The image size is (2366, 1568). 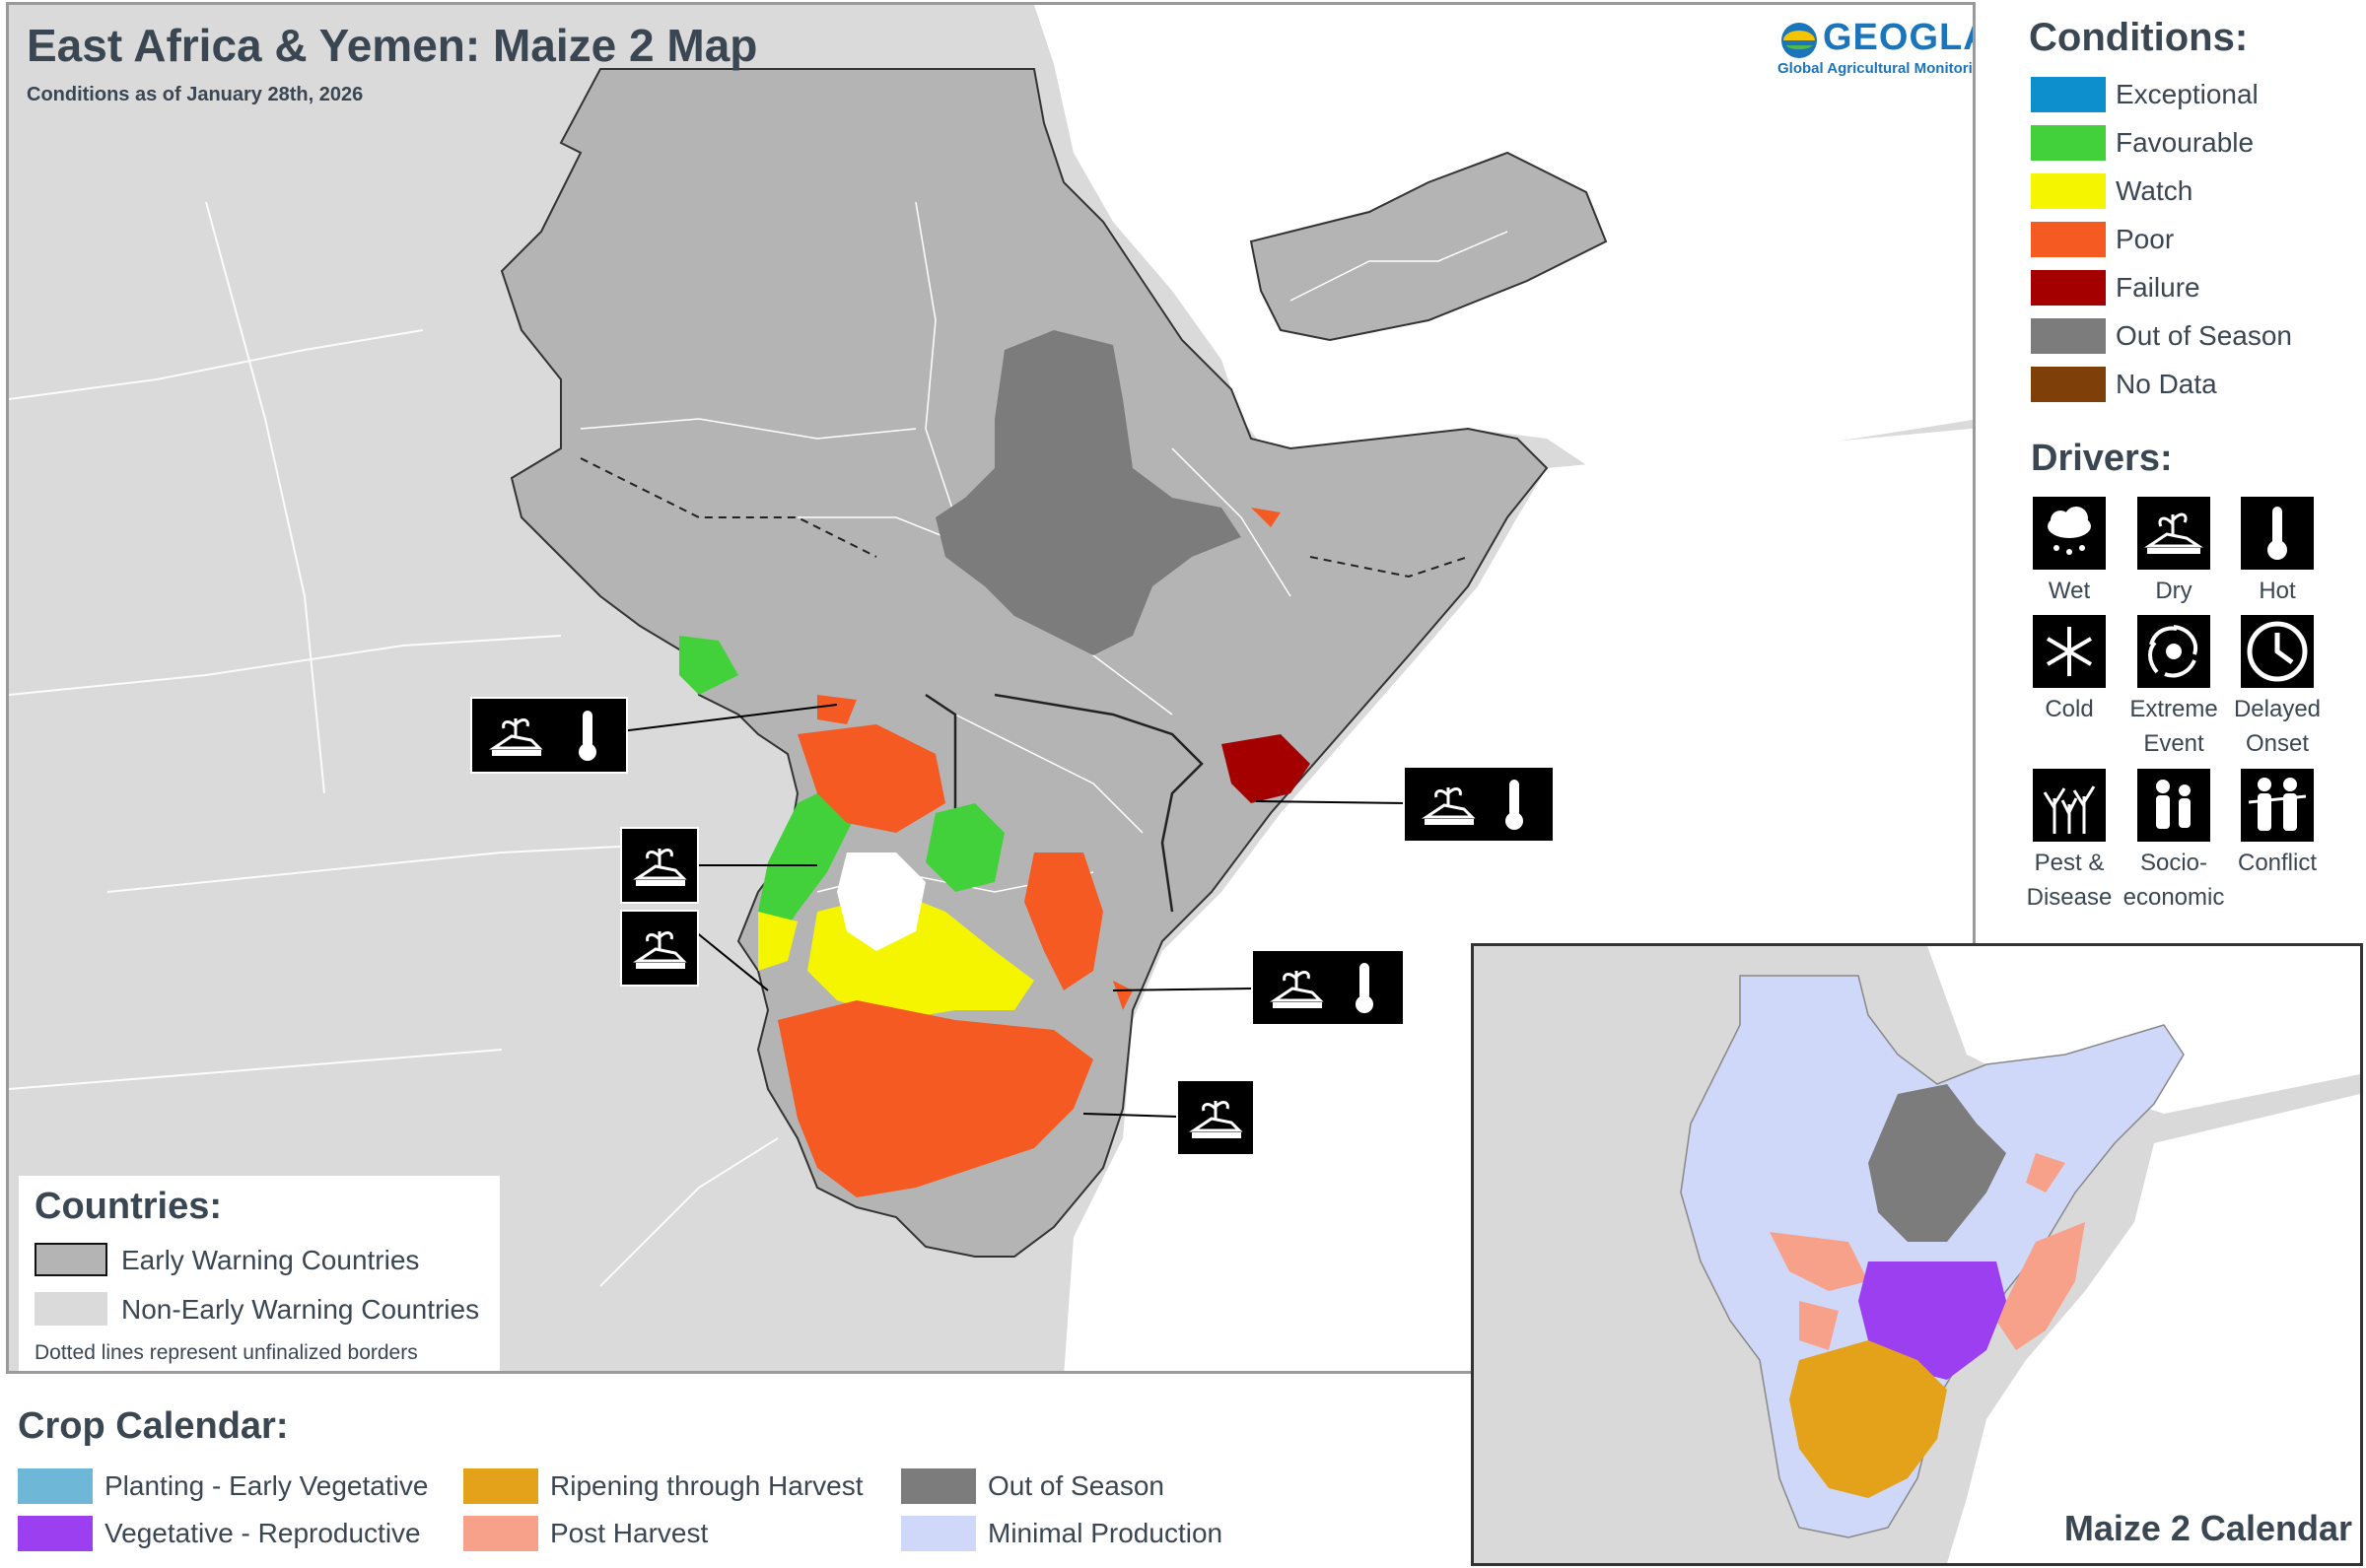 What do you see at coordinates (2277, 591) in the screenshot?
I see `driver-hot-label: Hot` at bounding box center [2277, 591].